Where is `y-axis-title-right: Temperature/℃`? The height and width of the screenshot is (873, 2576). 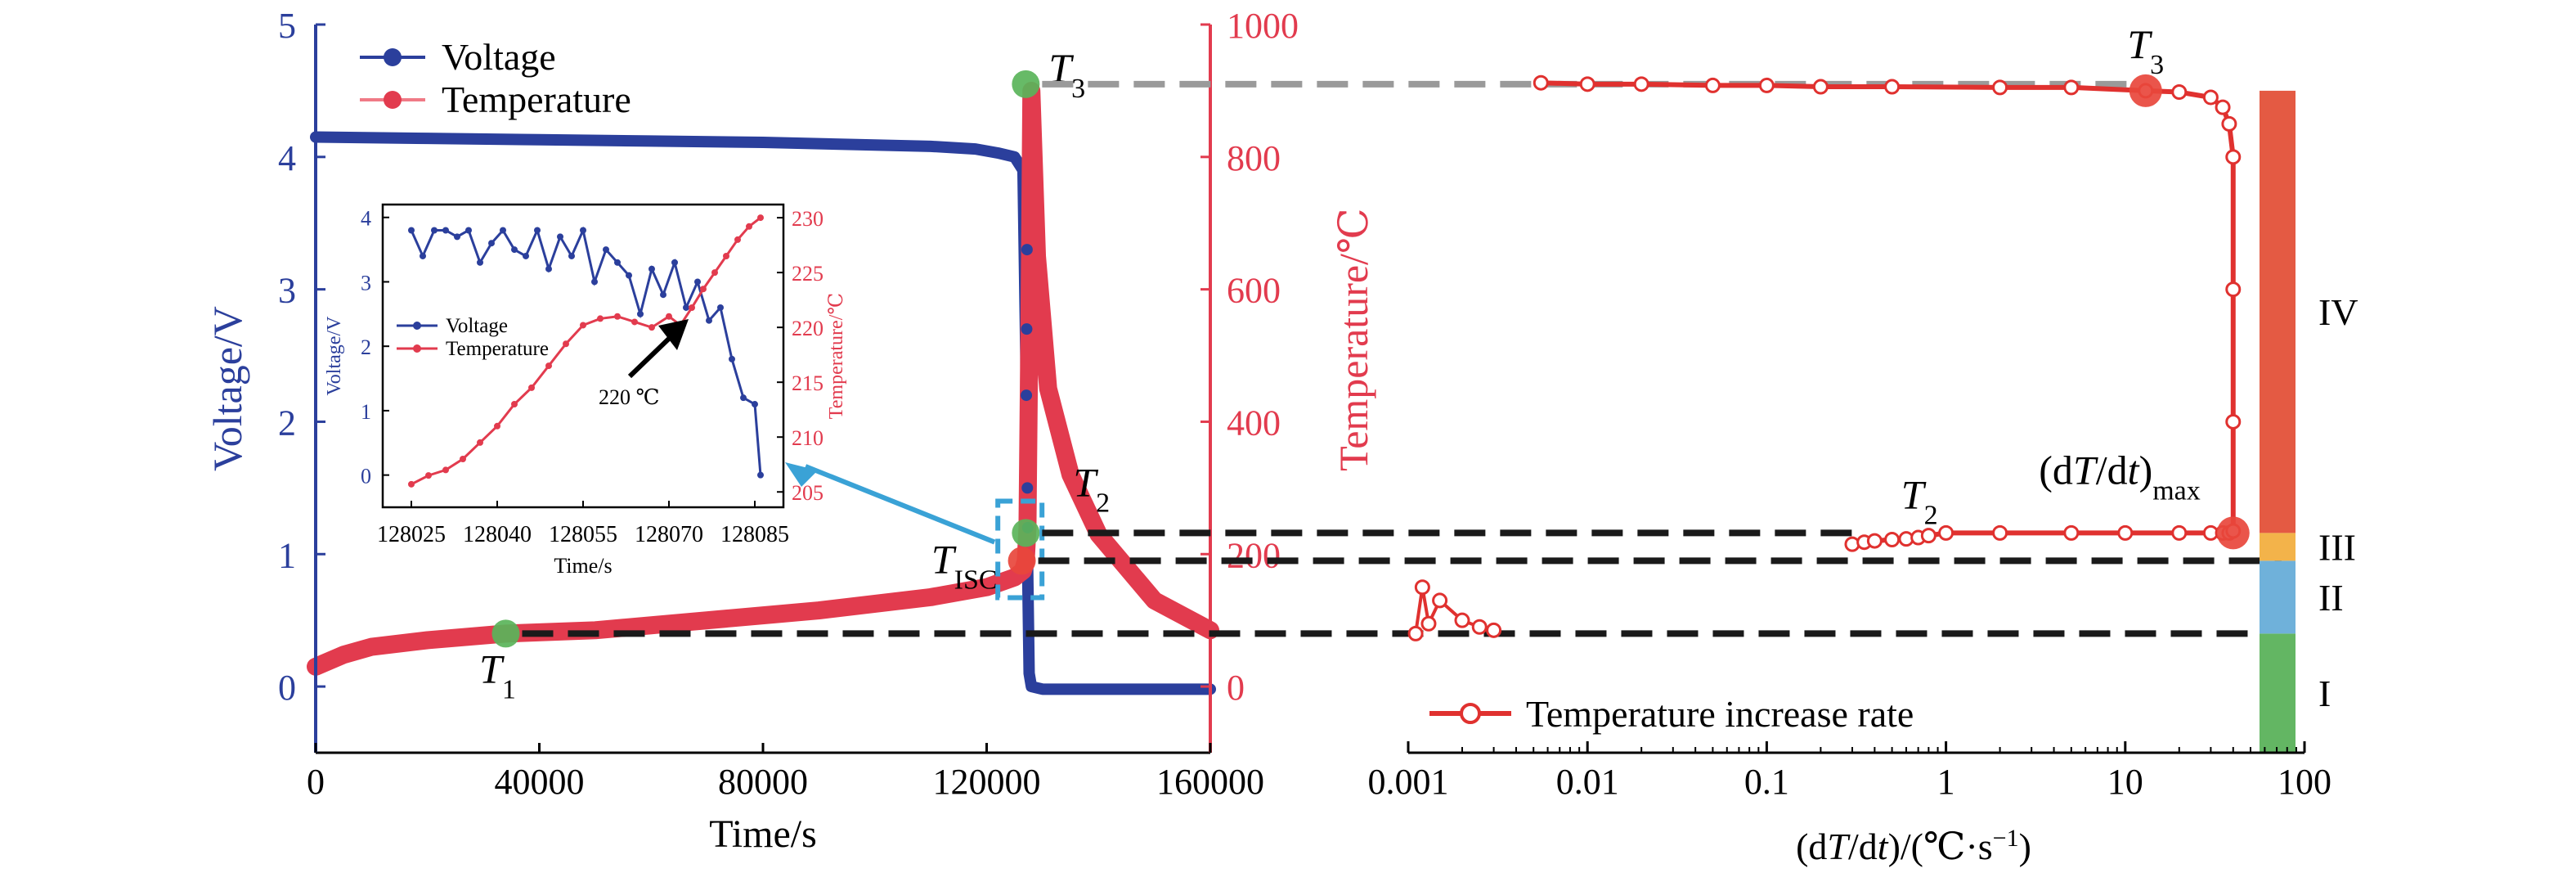 y-axis-title-right: Temperature/℃ is located at coordinates (1354, 340).